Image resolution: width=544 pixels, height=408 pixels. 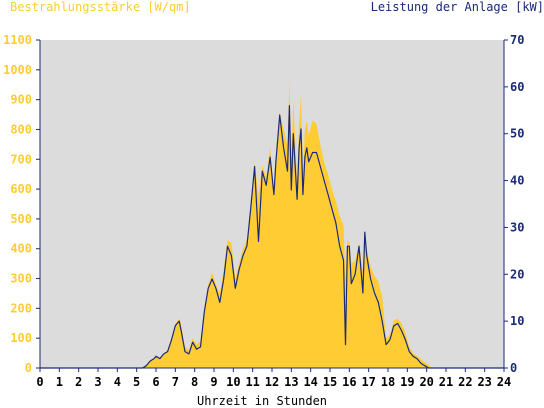 What do you see at coordinates (407, 382) in the screenshot?
I see `x-tick-label: 19` at bounding box center [407, 382].